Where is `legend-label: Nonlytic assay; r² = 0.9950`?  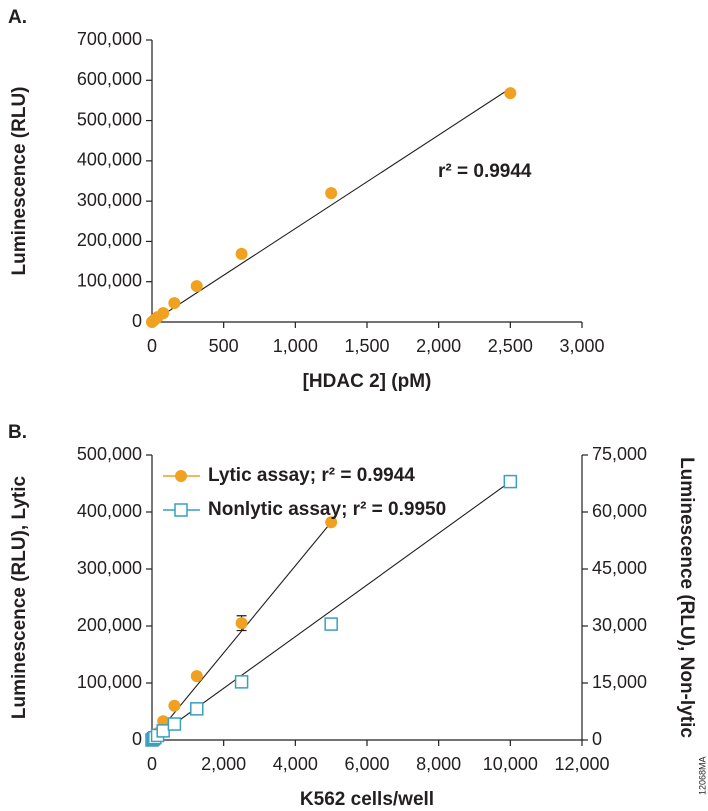 legend-label: Nonlytic assay; r² = 0.9950 is located at coordinates (327, 509).